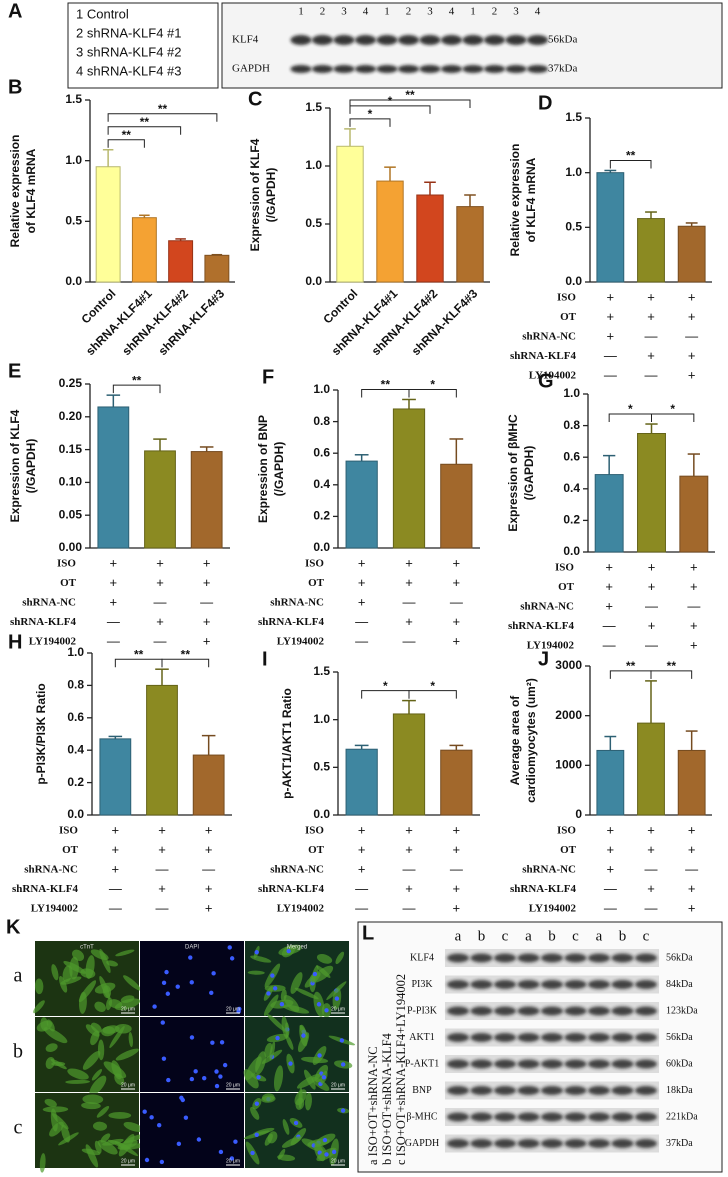 This screenshot has width=728, height=1177. Describe the element at coordinates (321, 671) in the screenshot. I see `y-tick-label: 1.5` at that location.